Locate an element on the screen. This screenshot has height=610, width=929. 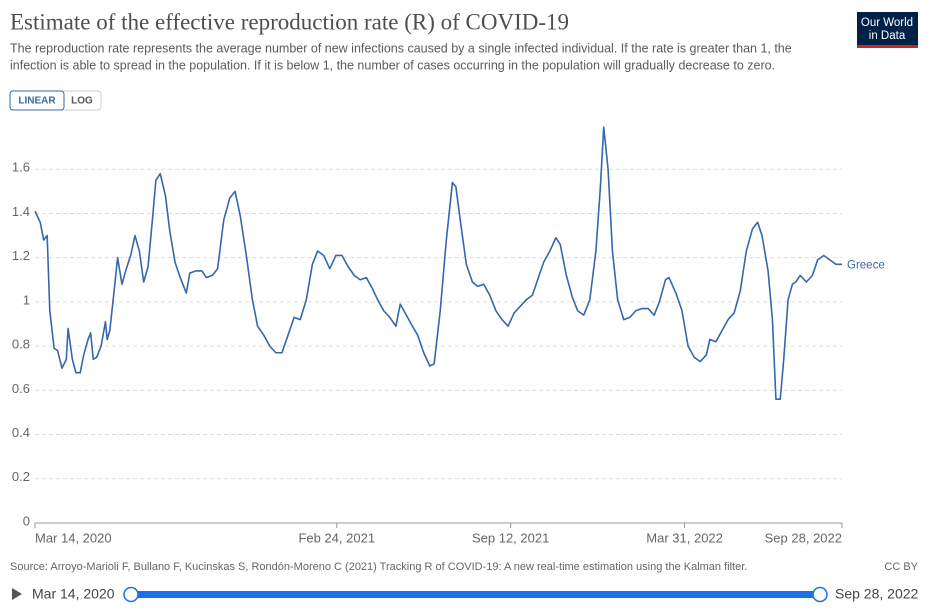
y-tick-label: 0.2 is located at coordinates (21, 476).